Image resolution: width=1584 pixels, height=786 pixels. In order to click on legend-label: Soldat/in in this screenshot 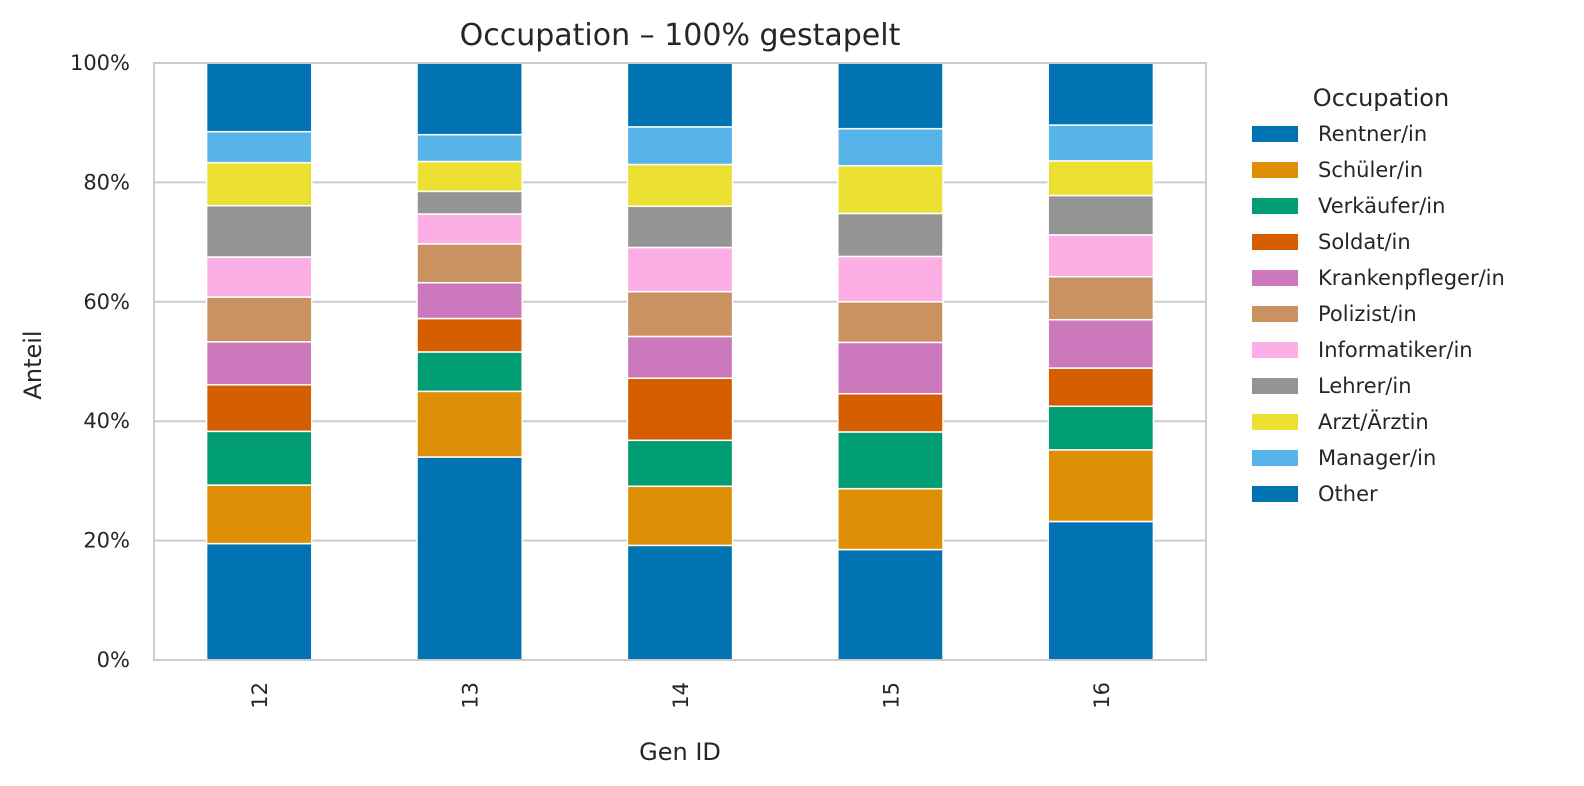, I will do `click(1364, 242)`.